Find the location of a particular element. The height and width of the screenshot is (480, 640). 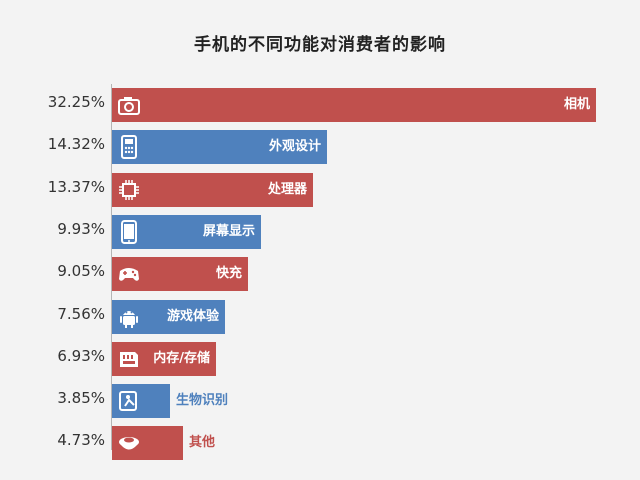

value-label: 3.85% is located at coordinates (81, 398).